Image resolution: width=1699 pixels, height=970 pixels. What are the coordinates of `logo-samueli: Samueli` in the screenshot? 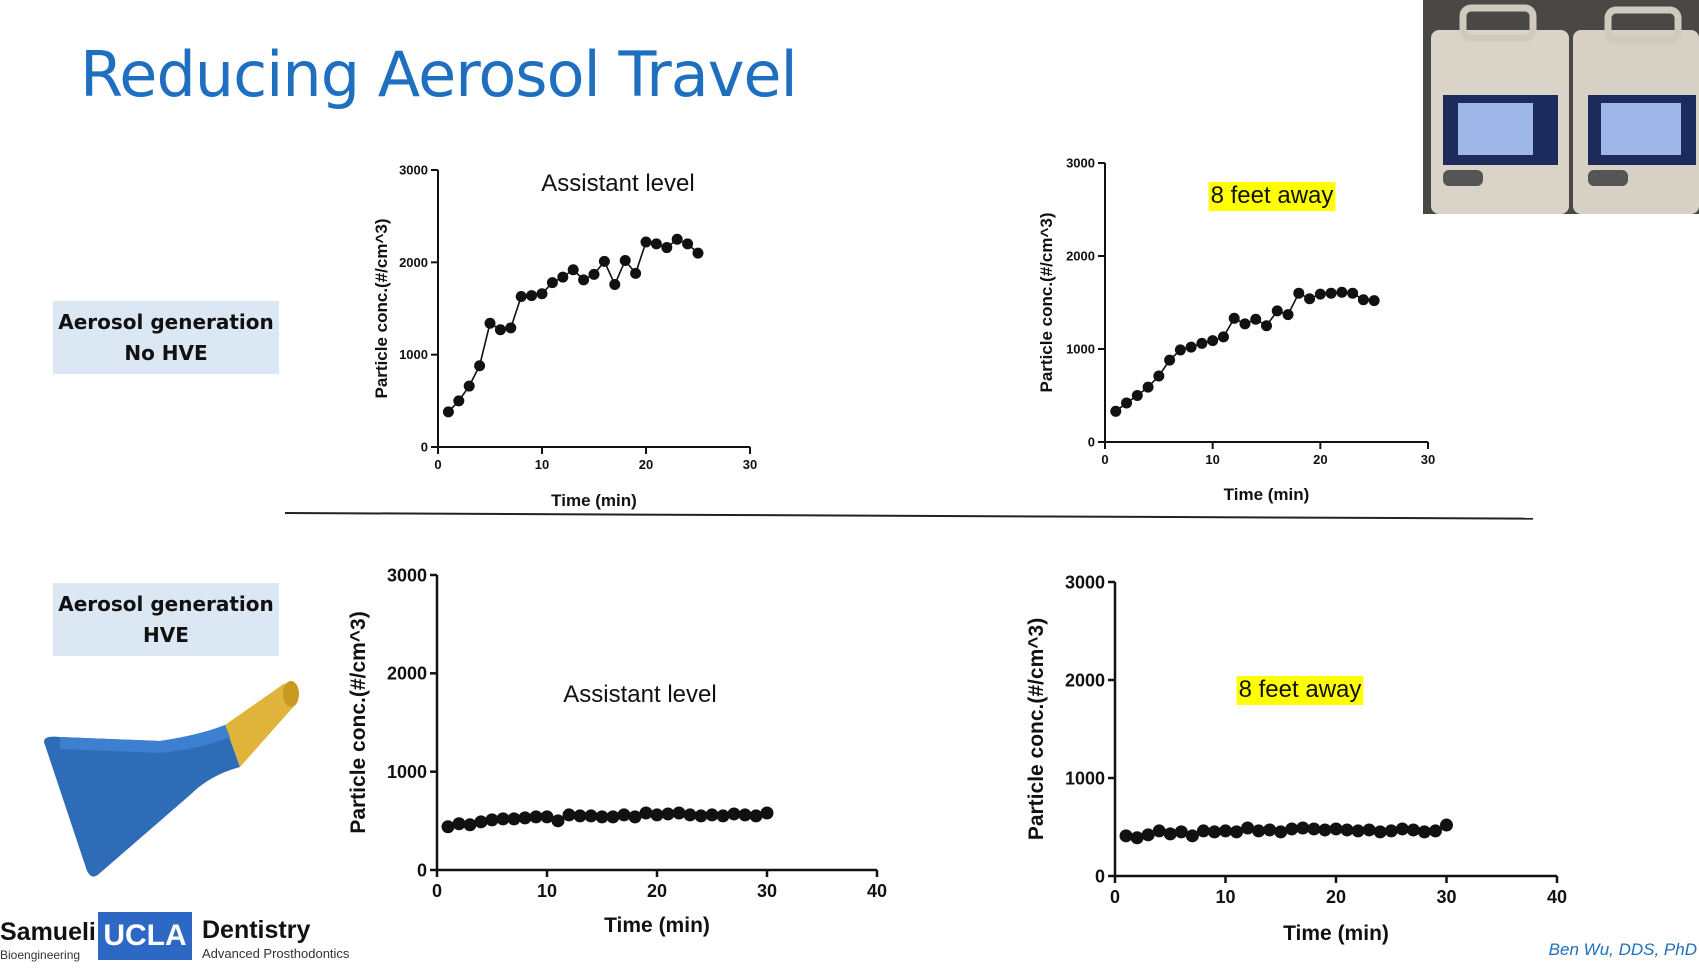 It's located at (48, 932).